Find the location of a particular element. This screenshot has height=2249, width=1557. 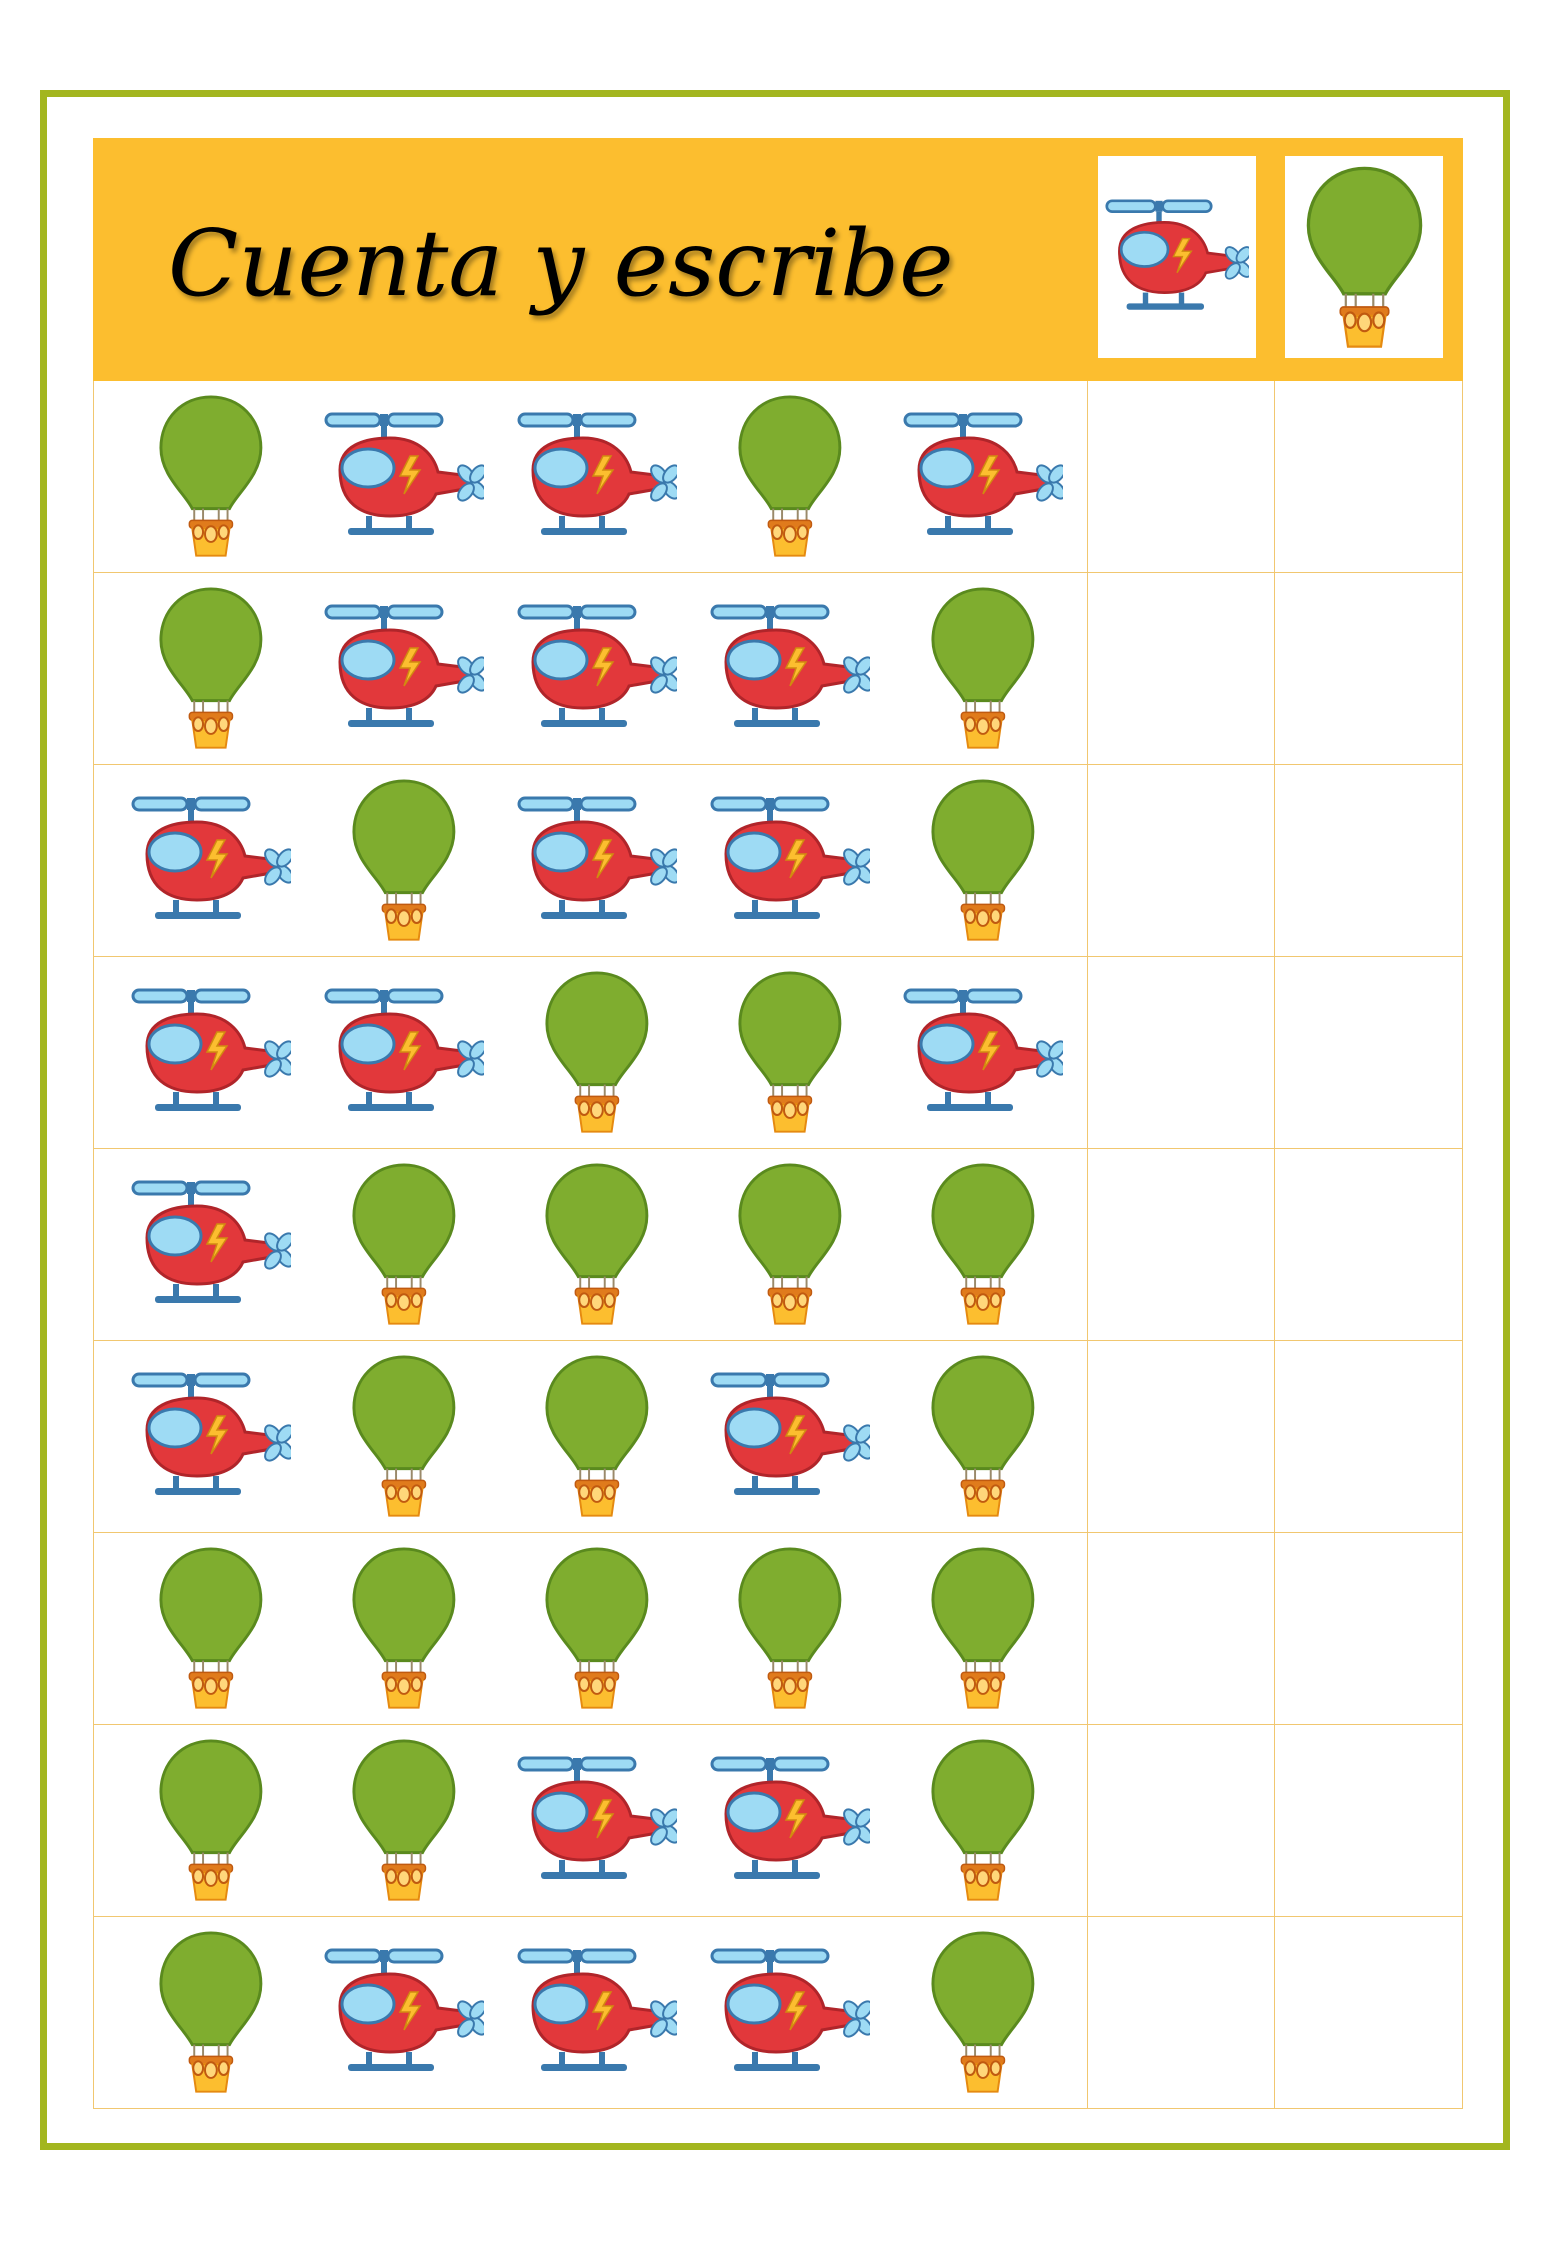

header-banner: Cuenta y escribe is located at coordinates (778, 259).